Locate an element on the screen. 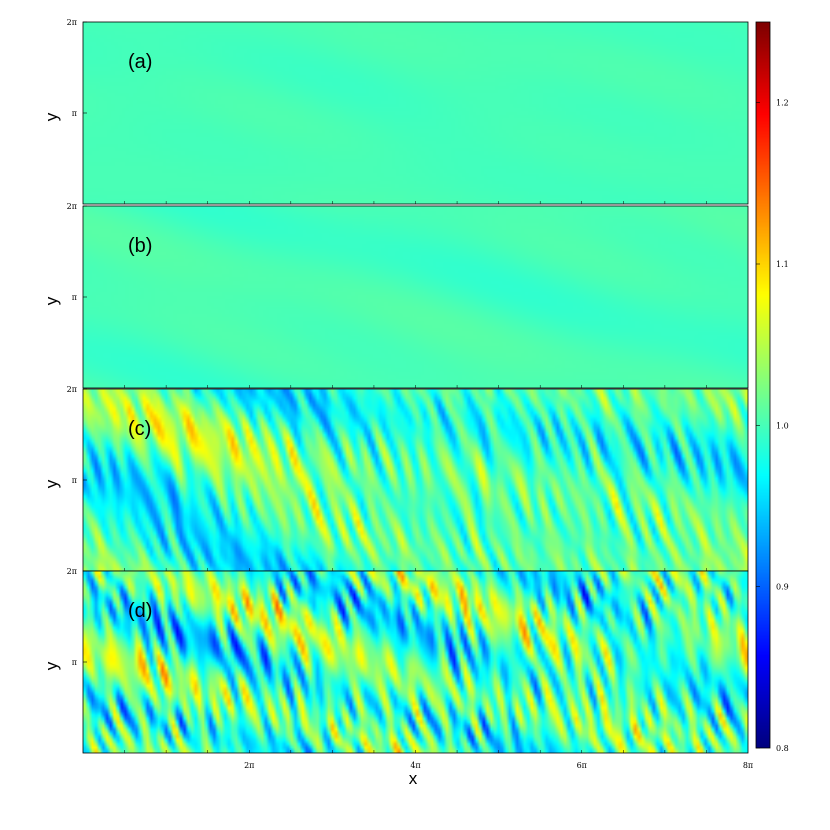 Image resolution: width=830 pixels, height=830 pixels. y-tick-label-4-1: π is located at coordinates (74, 662).